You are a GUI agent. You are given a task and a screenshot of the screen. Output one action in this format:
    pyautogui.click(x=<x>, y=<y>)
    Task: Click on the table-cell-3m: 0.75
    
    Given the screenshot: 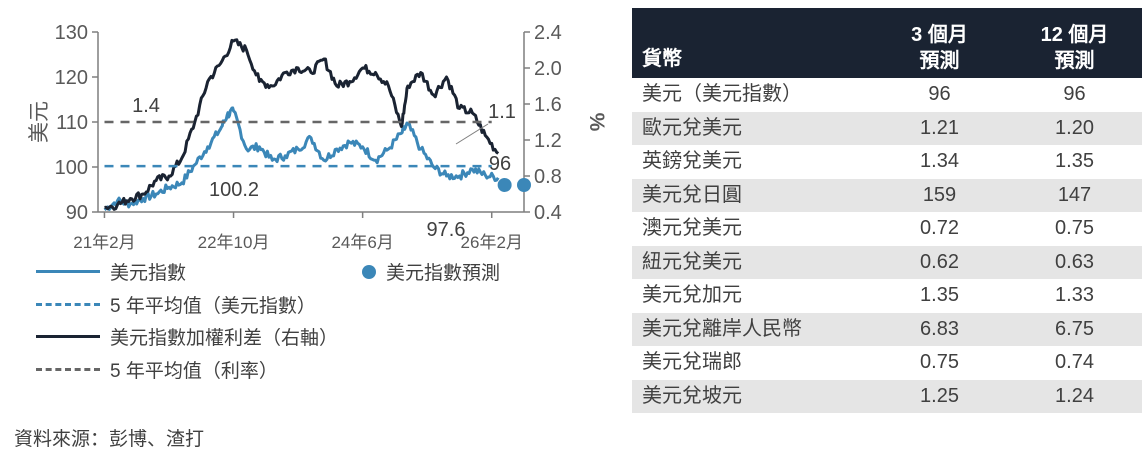 What is the action you would take?
    pyautogui.click(x=939, y=362)
    